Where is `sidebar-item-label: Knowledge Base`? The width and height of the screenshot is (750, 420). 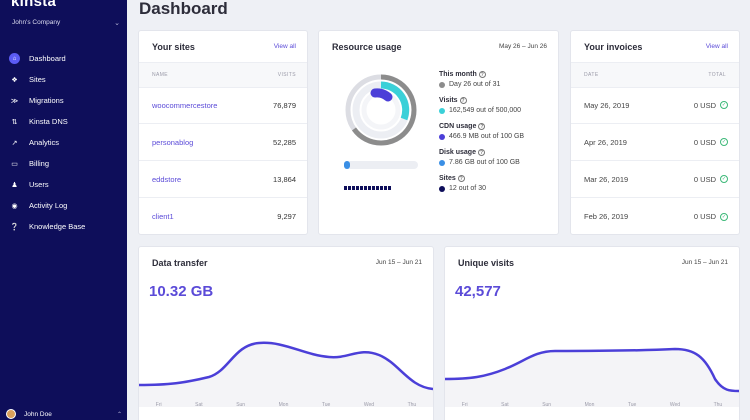 sidebar-item-label: Knowledge Base is located at coordinates (57, 226).